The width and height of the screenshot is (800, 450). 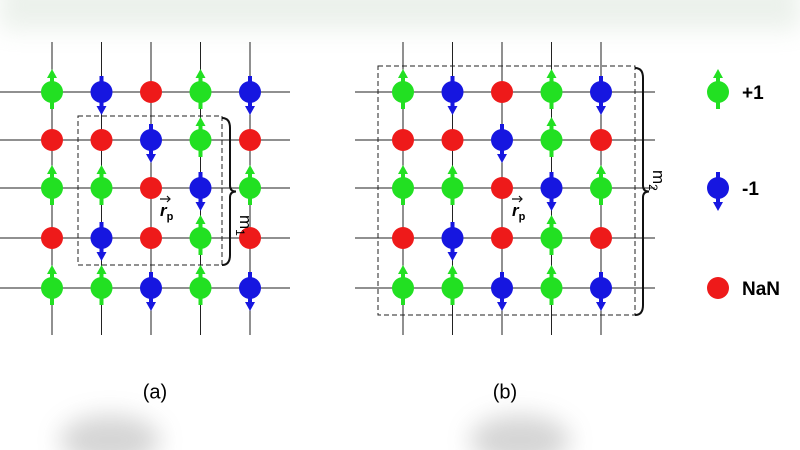 What do you see at coordinates (240, 232) in the screenshot?
I see `size-sub: 1` at bounding box center [240, 232].